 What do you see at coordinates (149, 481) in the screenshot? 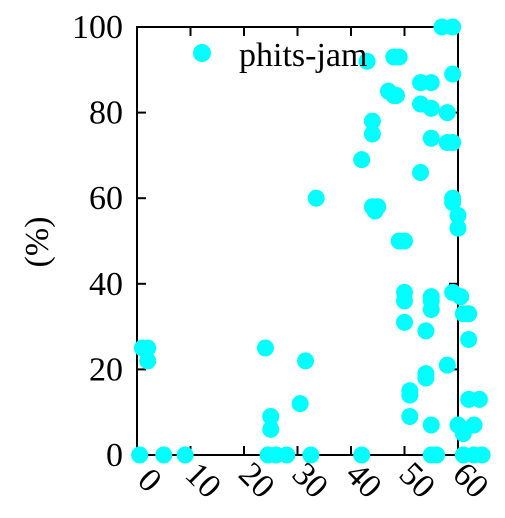
I see `x-tick-label: 0` at bounding box center [149, 481].